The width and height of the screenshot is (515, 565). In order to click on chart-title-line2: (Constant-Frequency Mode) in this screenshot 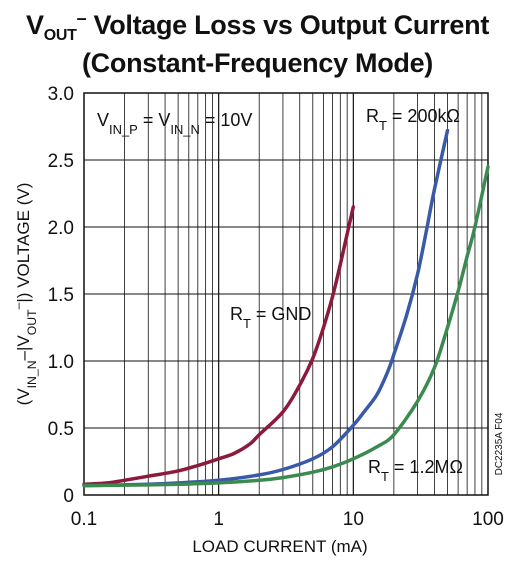, I will do `click(257, 63)`.